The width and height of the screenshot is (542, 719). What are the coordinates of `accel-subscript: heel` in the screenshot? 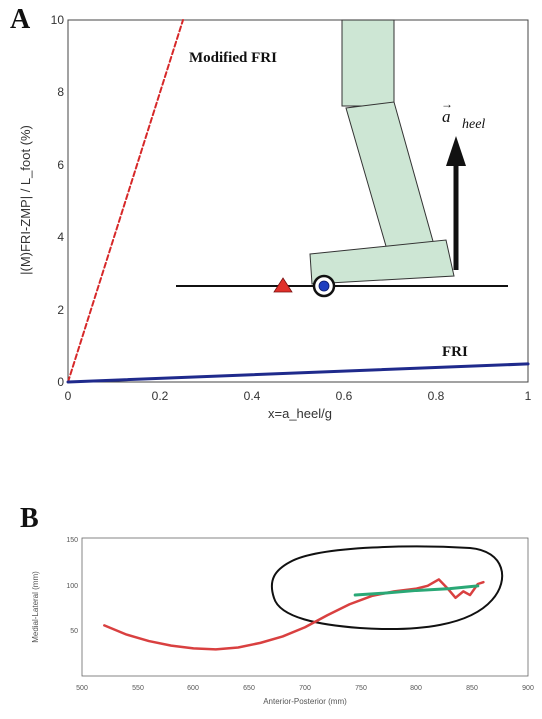 It's located at (473, 124).